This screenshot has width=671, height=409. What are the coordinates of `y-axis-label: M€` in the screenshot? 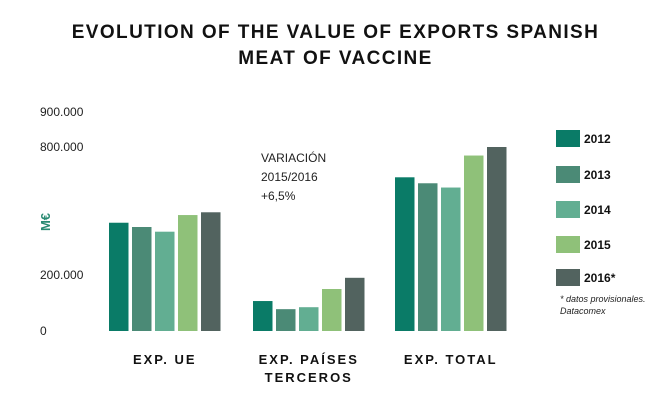 It's located at (45, 222).